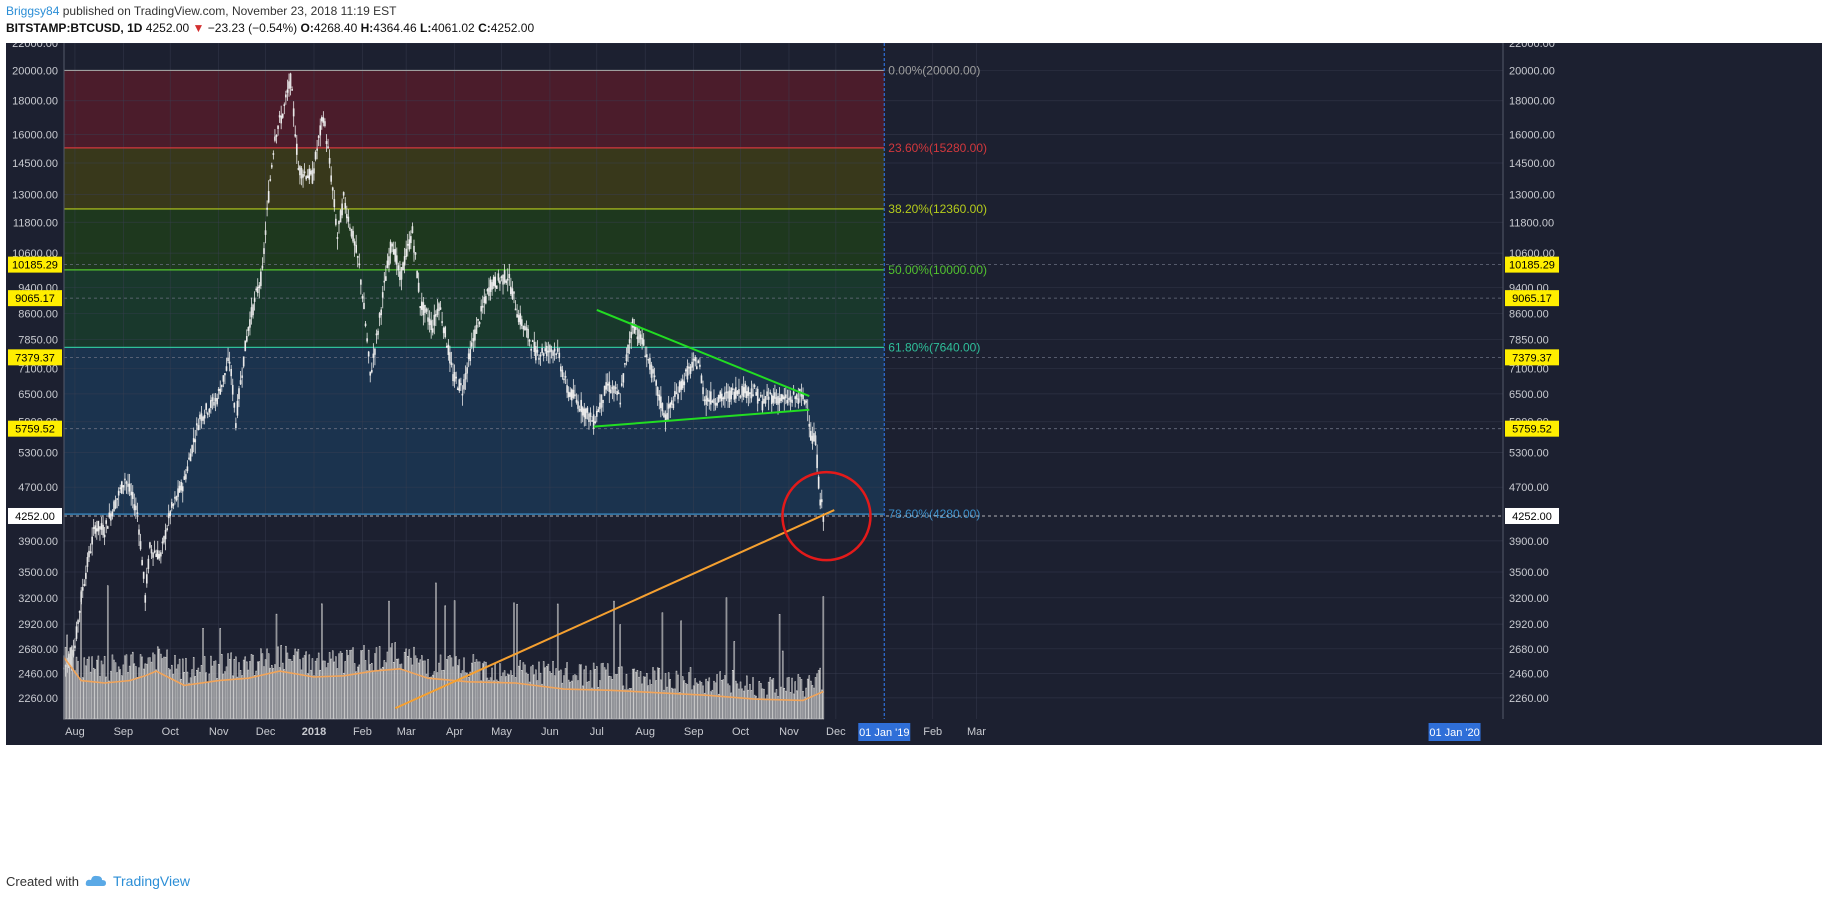  I want to click on y-tick-left: 20000.00, so click(35, 71).